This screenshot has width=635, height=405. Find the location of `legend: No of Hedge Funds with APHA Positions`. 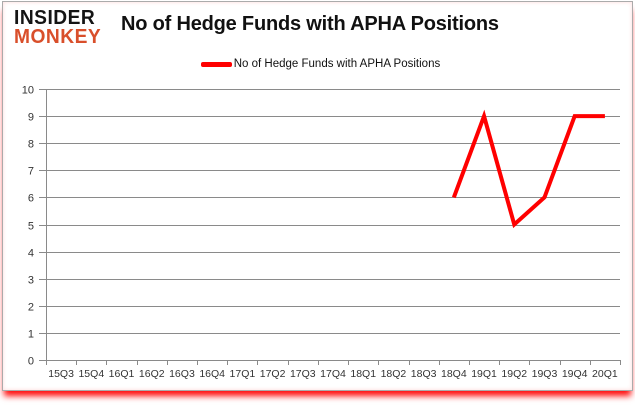

legend: No of Hedge Funds with APHA Positions is located at coordinates (319, 64).